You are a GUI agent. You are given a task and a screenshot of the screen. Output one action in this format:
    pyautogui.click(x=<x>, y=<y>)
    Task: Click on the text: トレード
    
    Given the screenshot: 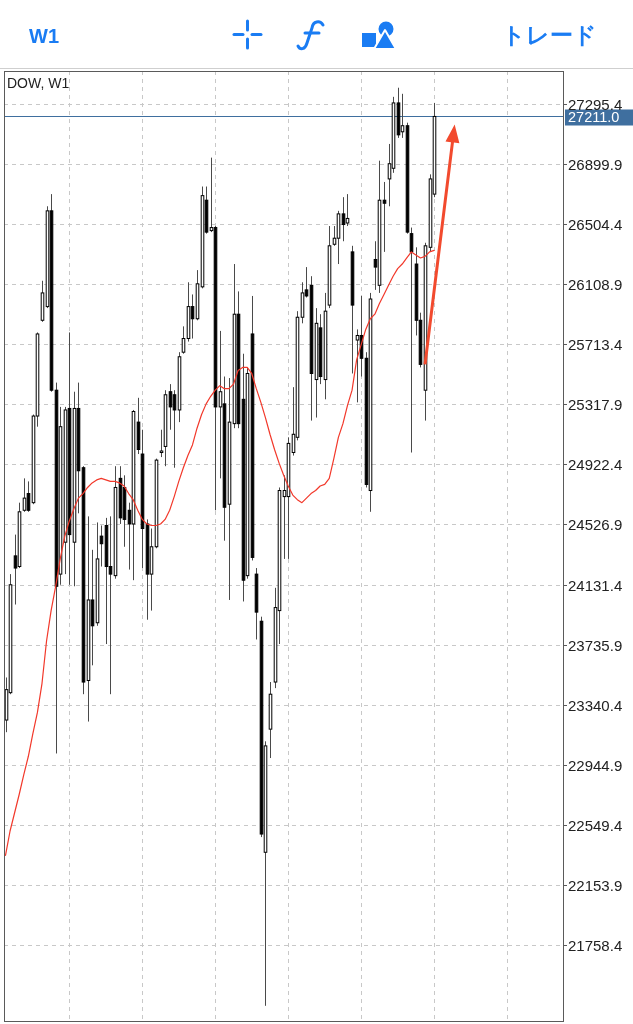 What is the action you would take?
    pyautogui.click(x=549, y=35)
    